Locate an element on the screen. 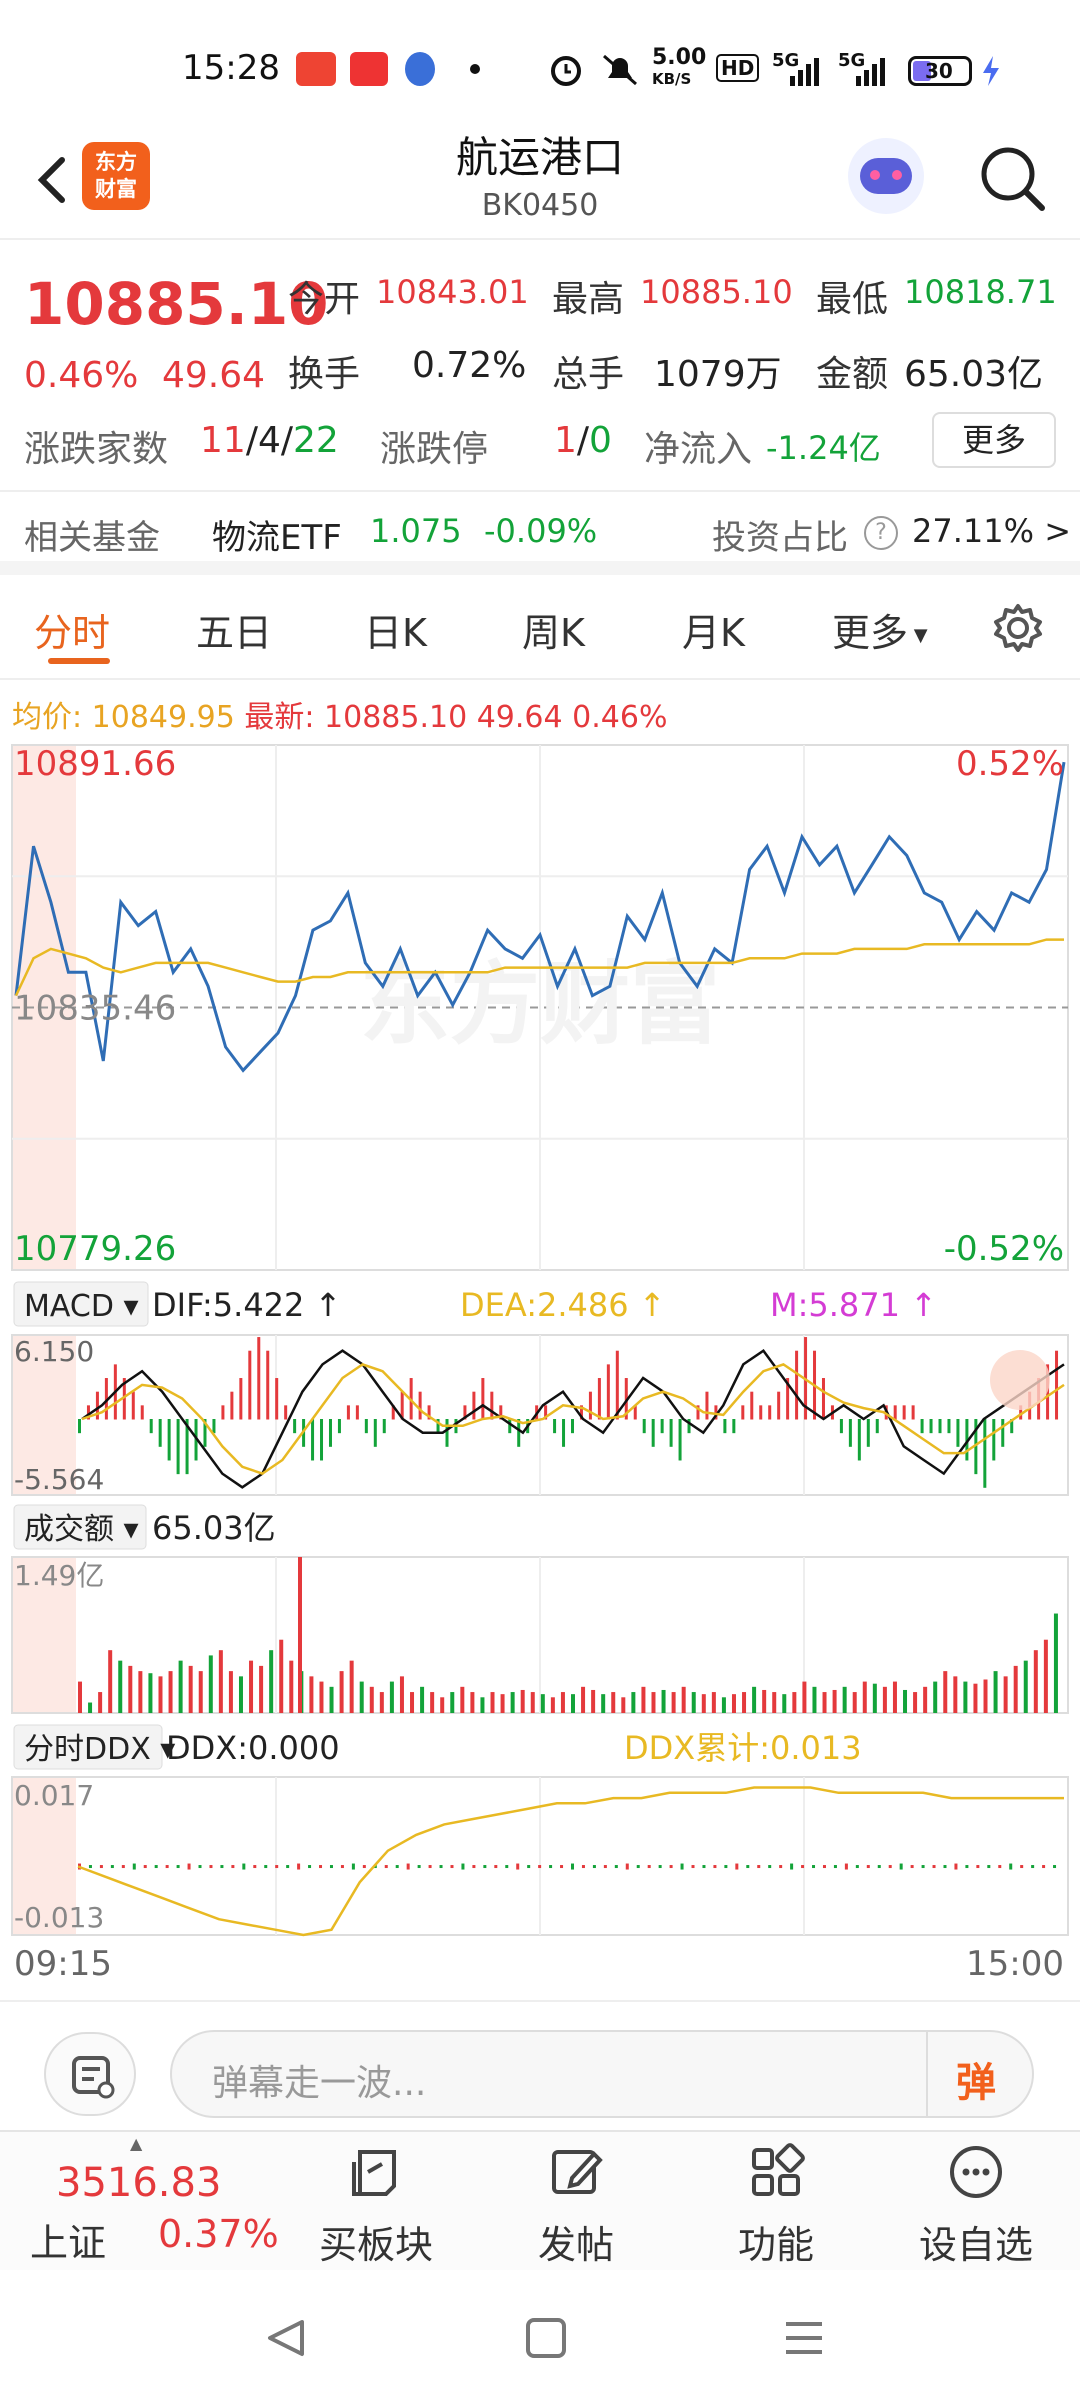  related-fund-row: 相关基金 物流ETF 1.075 -0.09% 投资占比 ? 27.11% > is located at coordinates (540, 532).